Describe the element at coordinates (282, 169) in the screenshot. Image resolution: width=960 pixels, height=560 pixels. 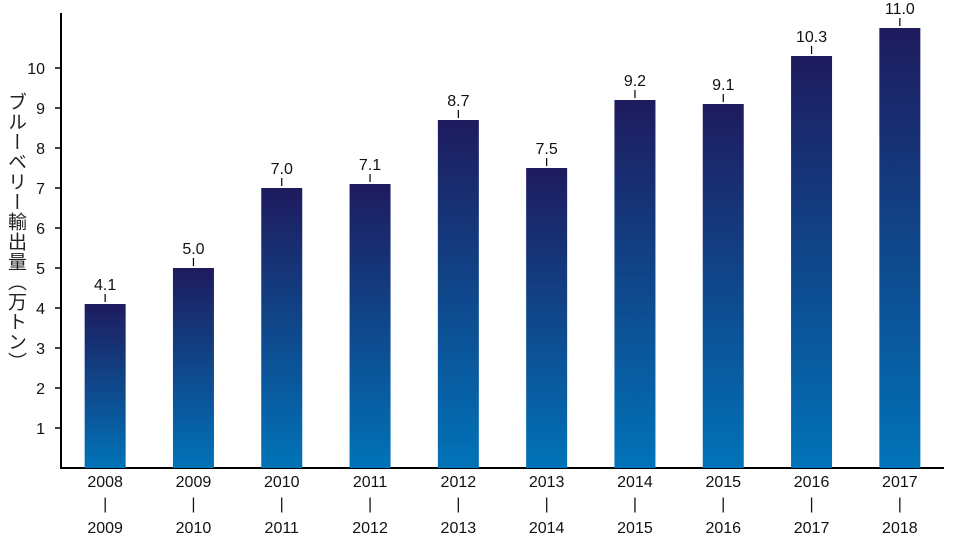
I see `value-label: 7.0` at that location.